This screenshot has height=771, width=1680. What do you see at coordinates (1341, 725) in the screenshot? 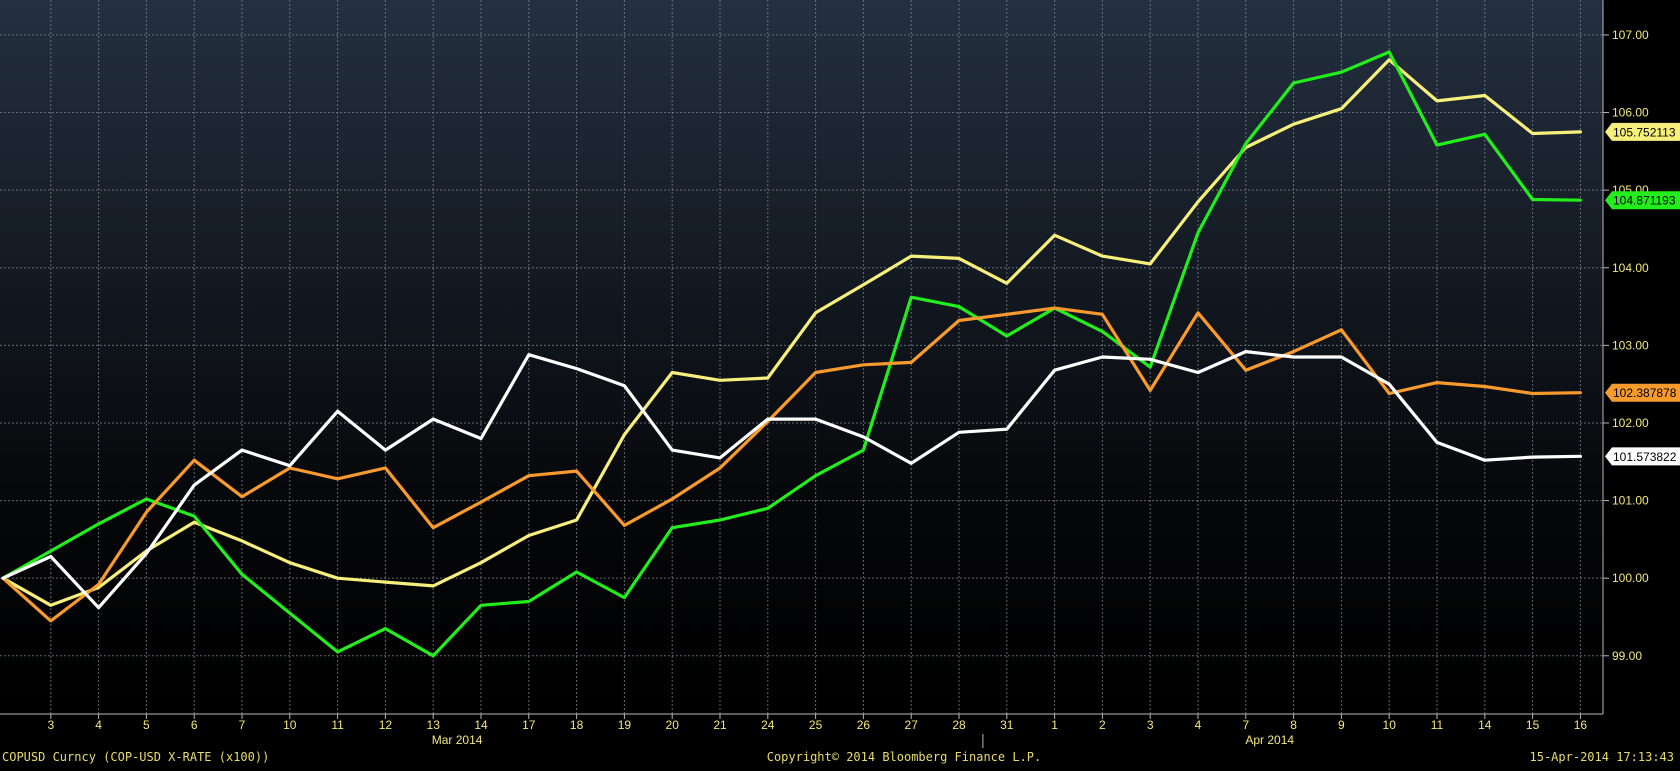
I see `x-tick-label: 9` at bounding box center [1341, 725].